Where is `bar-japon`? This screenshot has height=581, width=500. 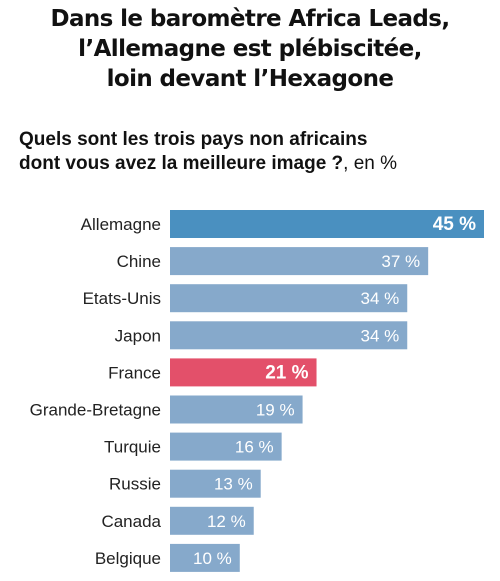
bar-japon is located at coordinates (289, 335).